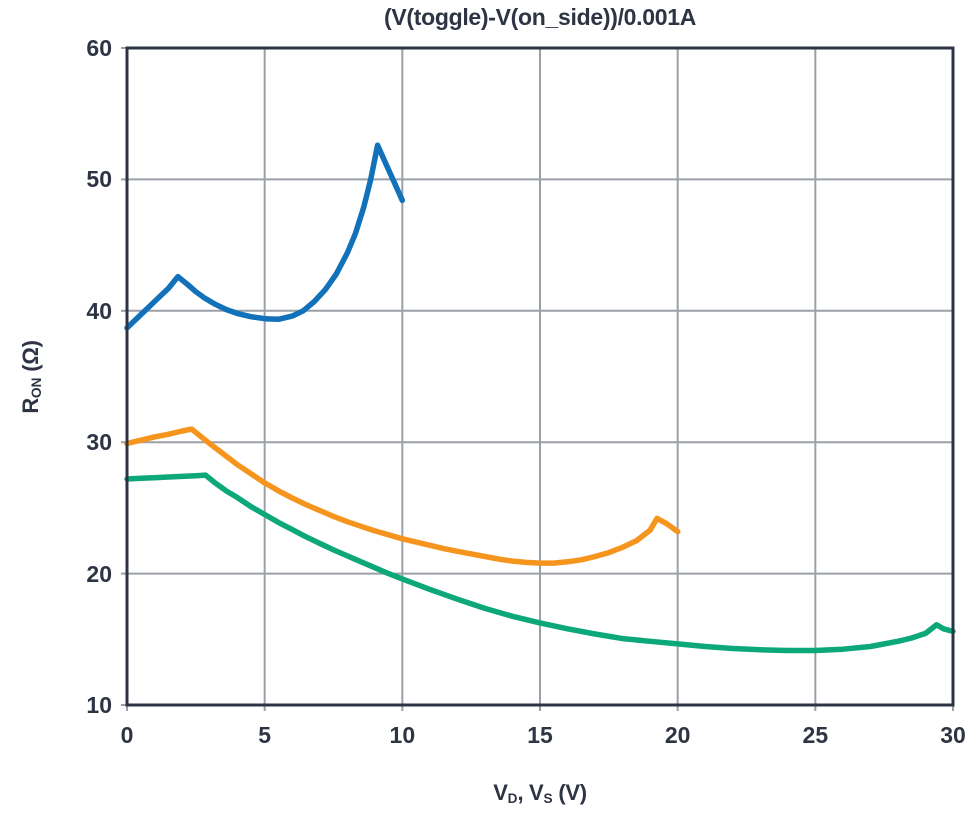 The width and height of the screenshot is (978, 814). I want to click on axis-label-text: , V, so click(530, 792).